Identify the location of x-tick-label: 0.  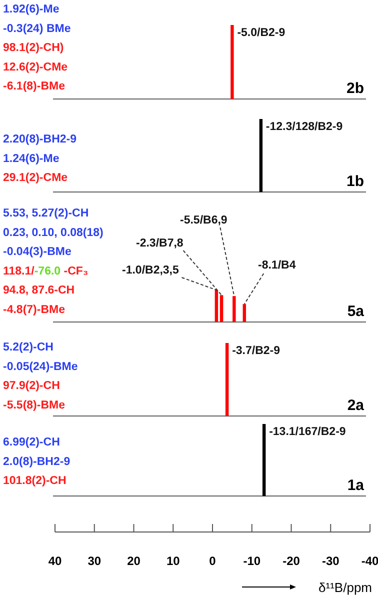
(212, 561).